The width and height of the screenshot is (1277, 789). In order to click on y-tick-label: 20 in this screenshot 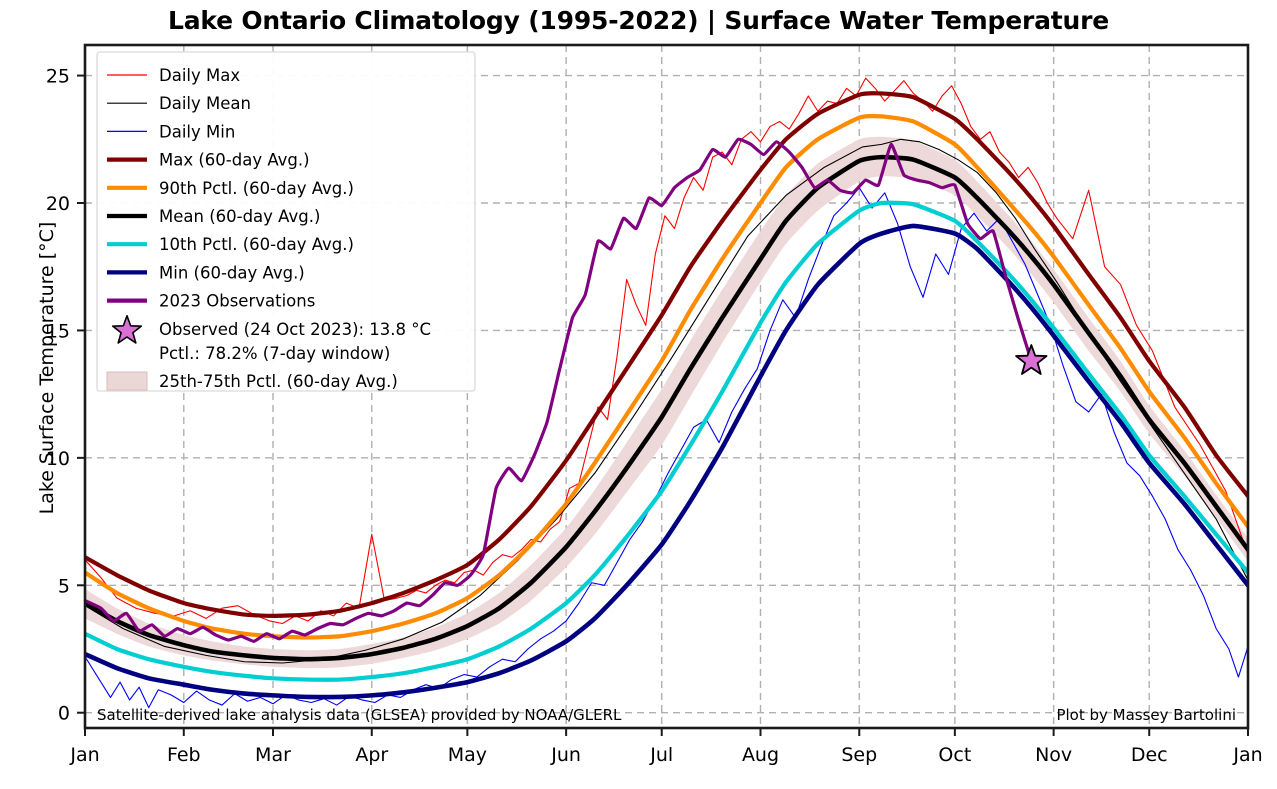, I will do `click(58, 204)`.